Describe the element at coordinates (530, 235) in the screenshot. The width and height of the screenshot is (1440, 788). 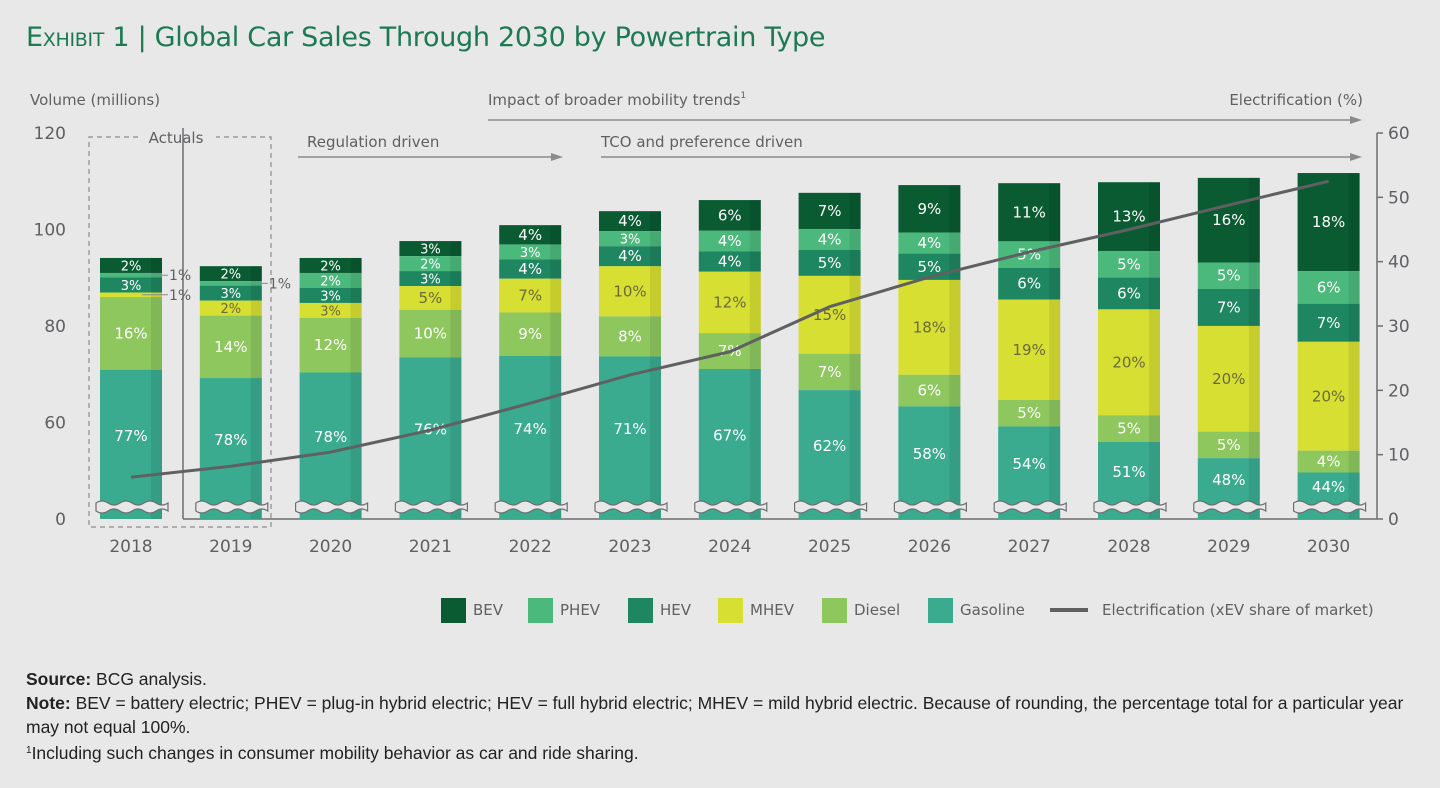
I see `data-label-bev: 4%` at that location.